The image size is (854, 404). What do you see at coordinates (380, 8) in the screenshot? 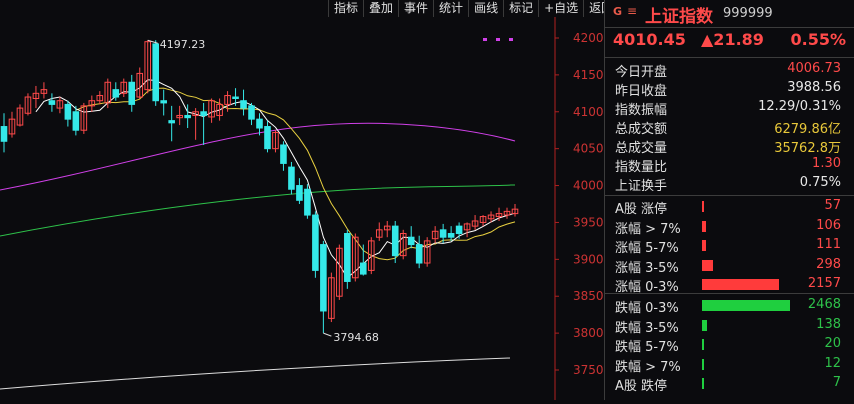
I see `toolbar-overlay-button: 叠加` at bounding box center [380, 8].